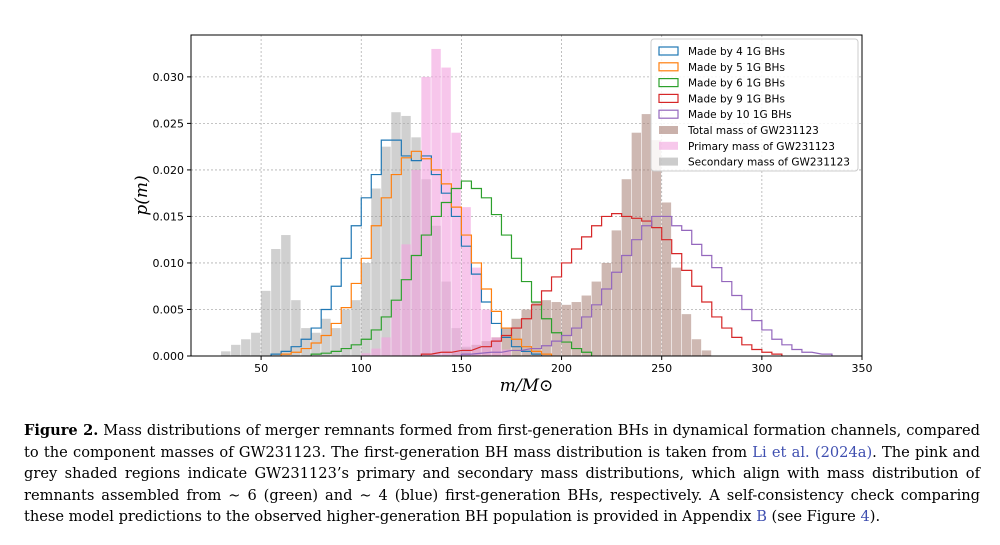  What do you see at coordinates (769, 163) in the screenshot?
I see `legend-label: Secondary mass of GW231123` at bounding box center [769, 163].